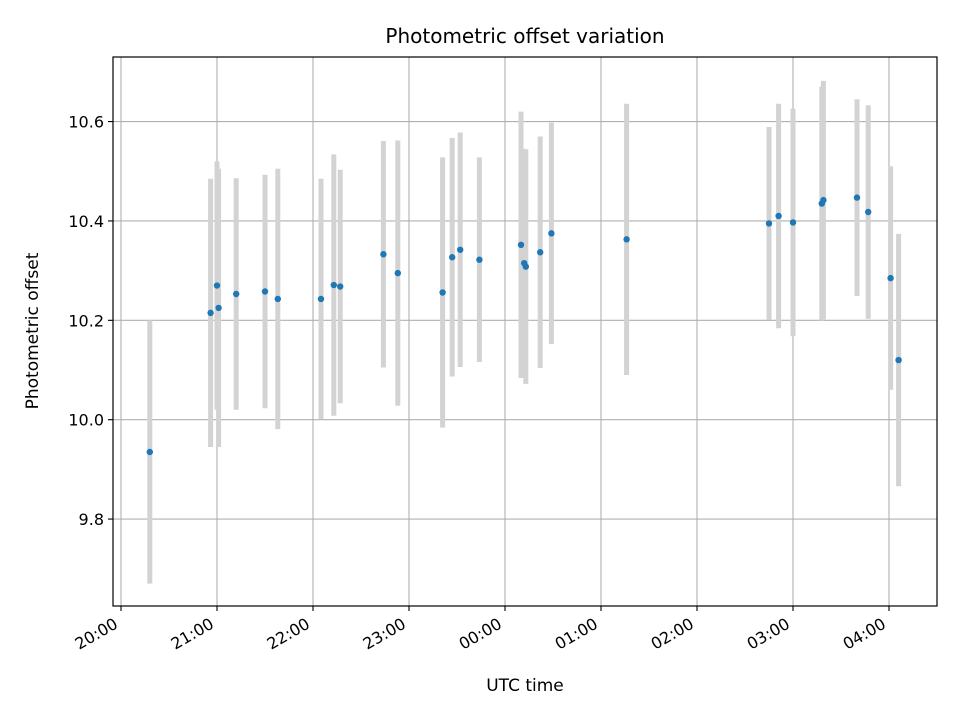  I want to click on y-tick-label: 10.6, so click(86, 122).